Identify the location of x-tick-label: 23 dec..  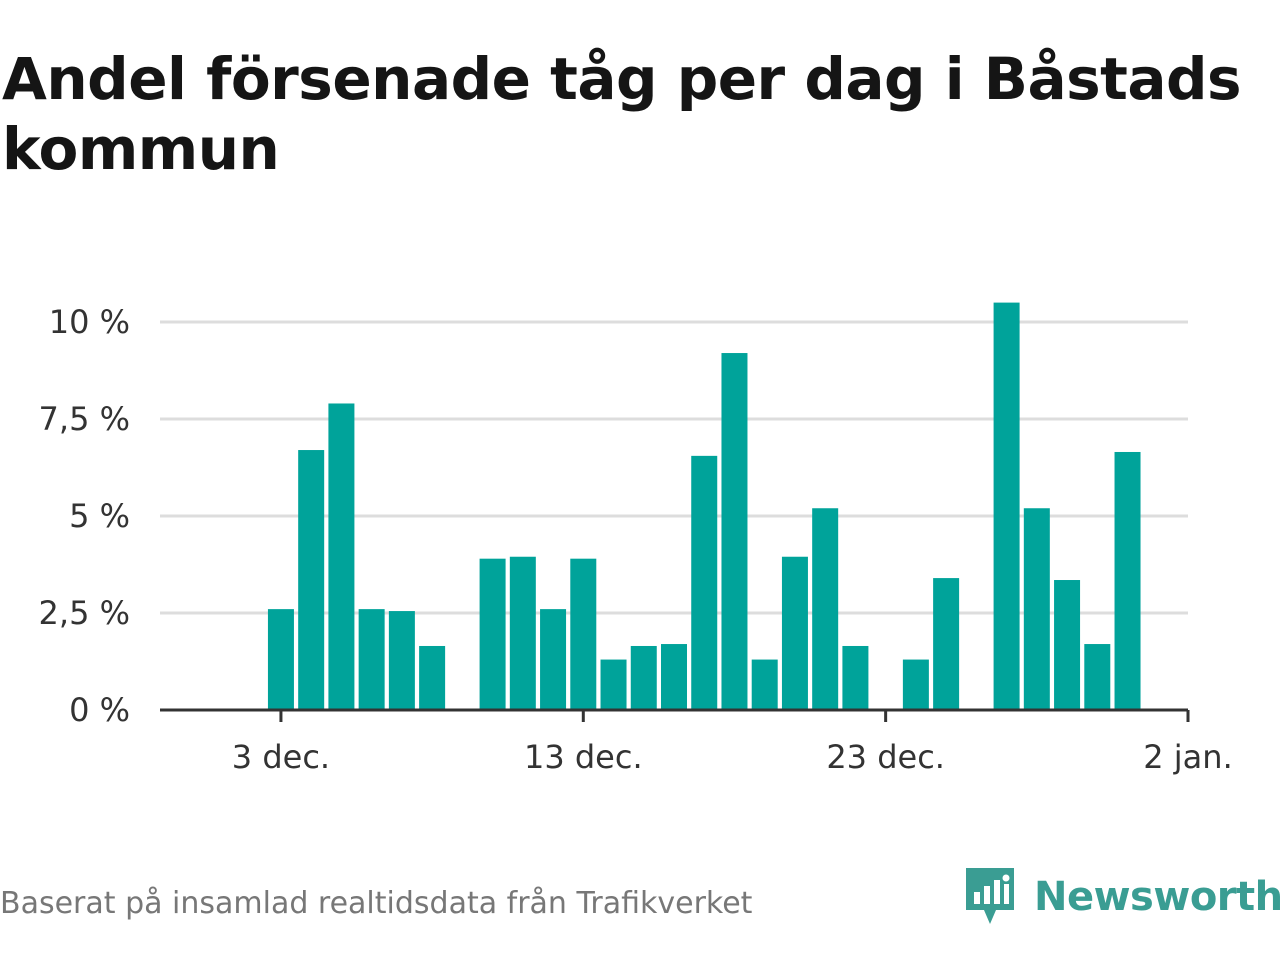
(885, 757).